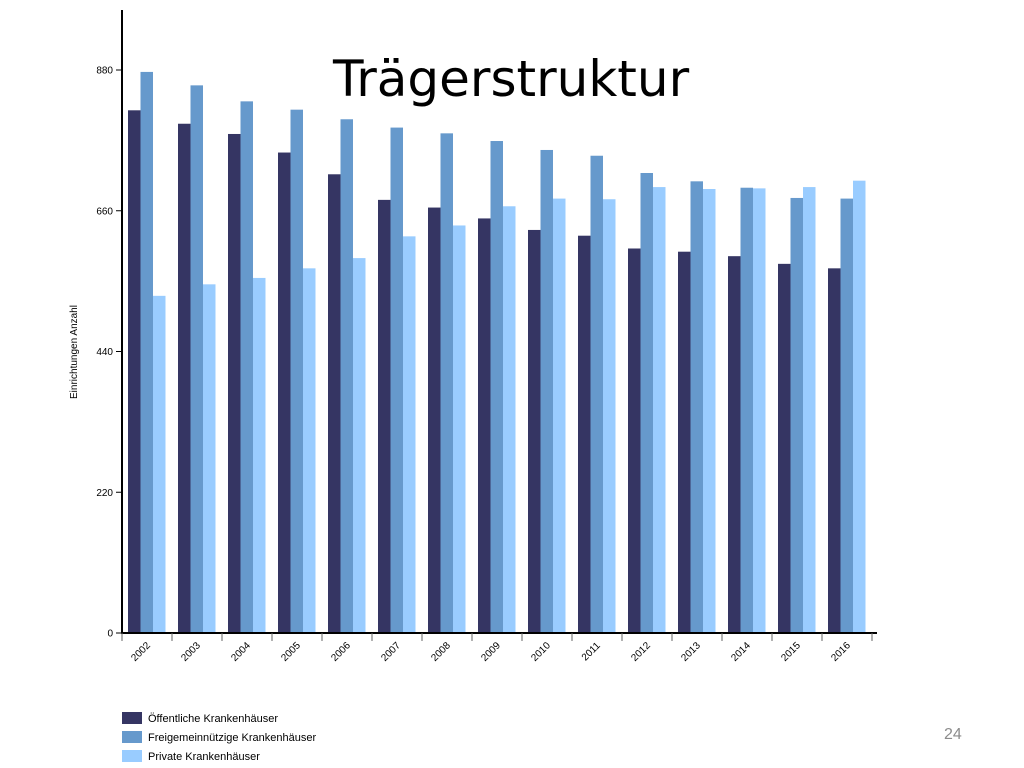 Image resolution: width=1024 pixels, height=768 pixels. I want to click on x-tick-label-2011: 2011, so click(591, 651).